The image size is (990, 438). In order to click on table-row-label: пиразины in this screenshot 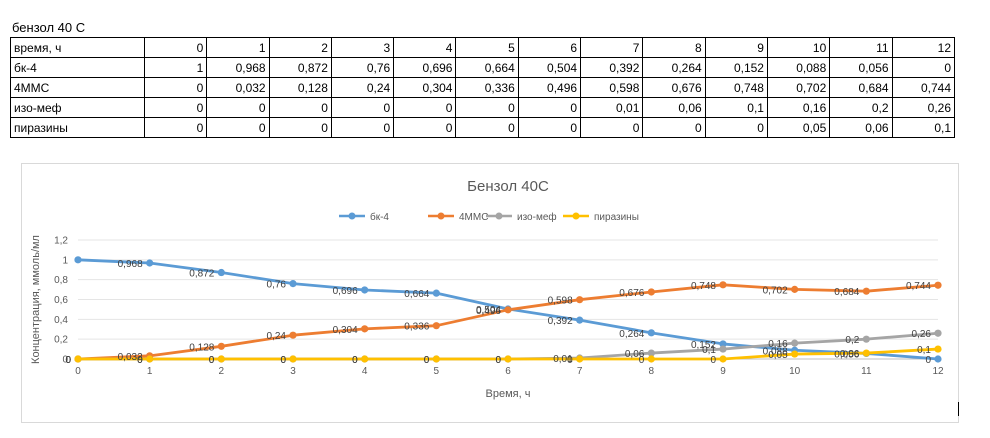, I will do `click(77, 127)`.